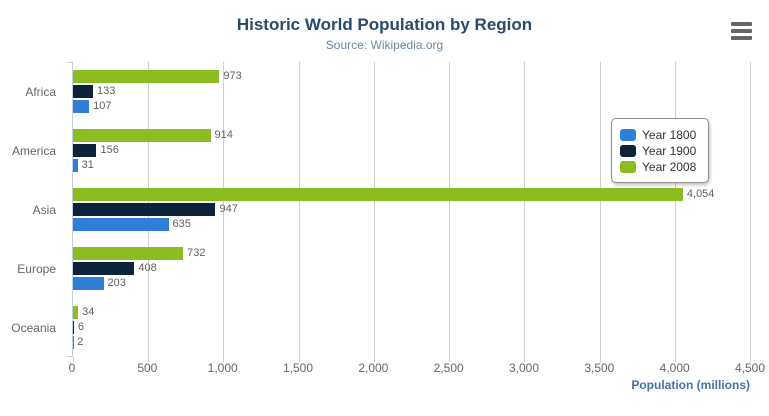  What do you see at coordinates (374, 359) in the screenshot?
I see `x-tick-mark-2000` at bounding box center [374, 359].